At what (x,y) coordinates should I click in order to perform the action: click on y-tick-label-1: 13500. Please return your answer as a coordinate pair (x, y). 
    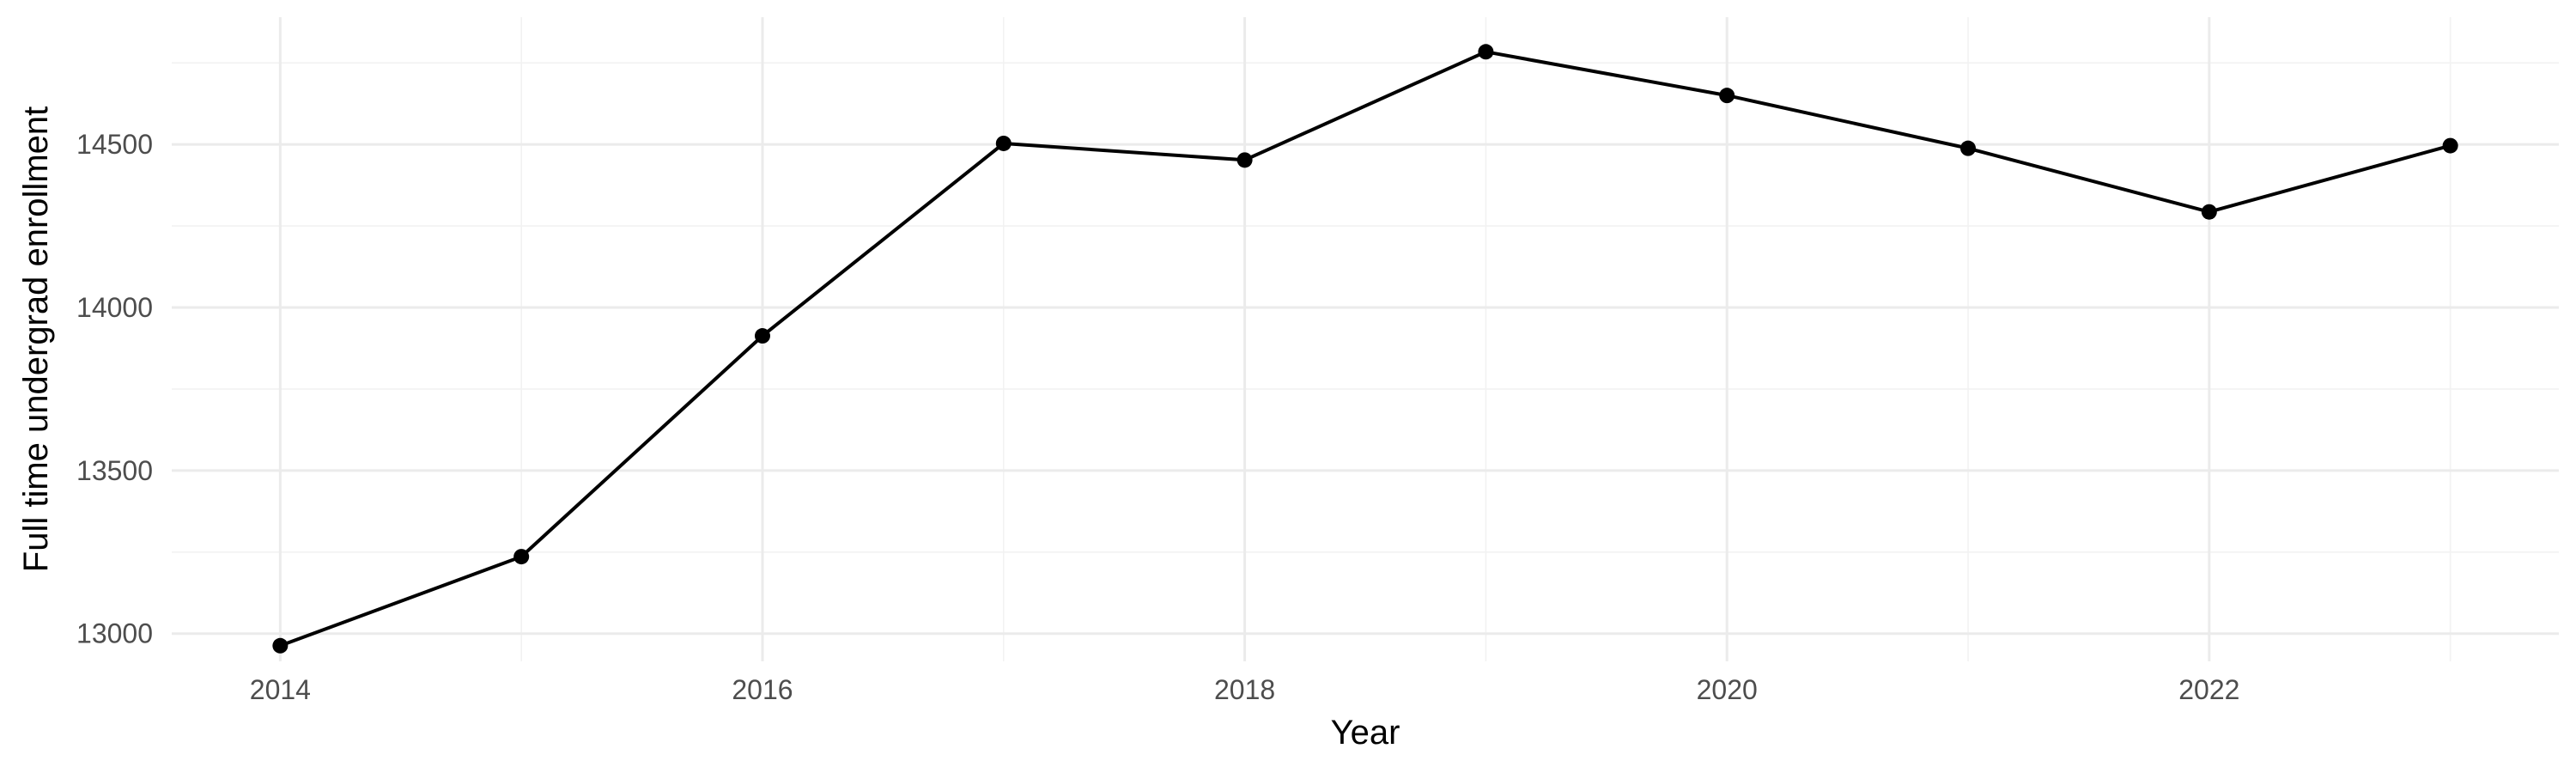
    Looking at the image, I should click on (114, 470).